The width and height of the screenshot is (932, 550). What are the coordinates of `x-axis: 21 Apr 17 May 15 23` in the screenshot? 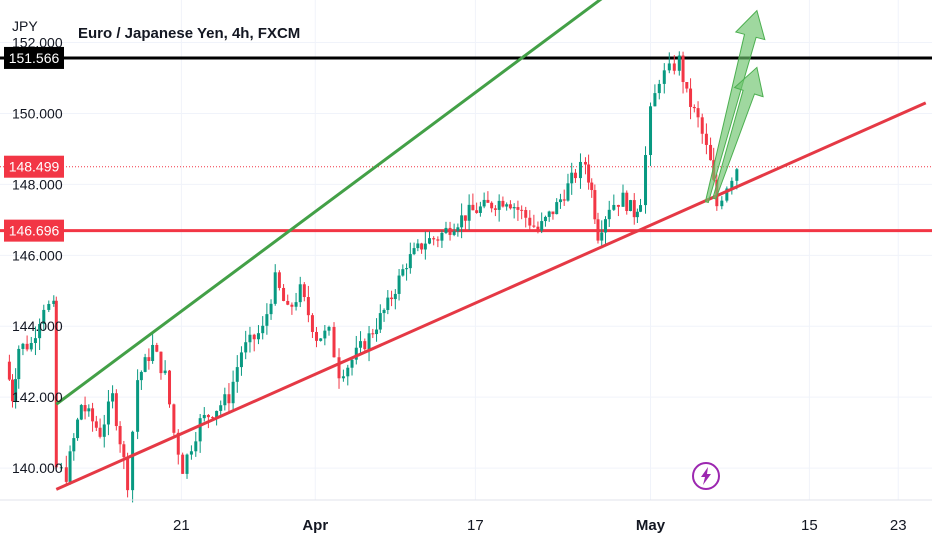 It's located at (540, 525).